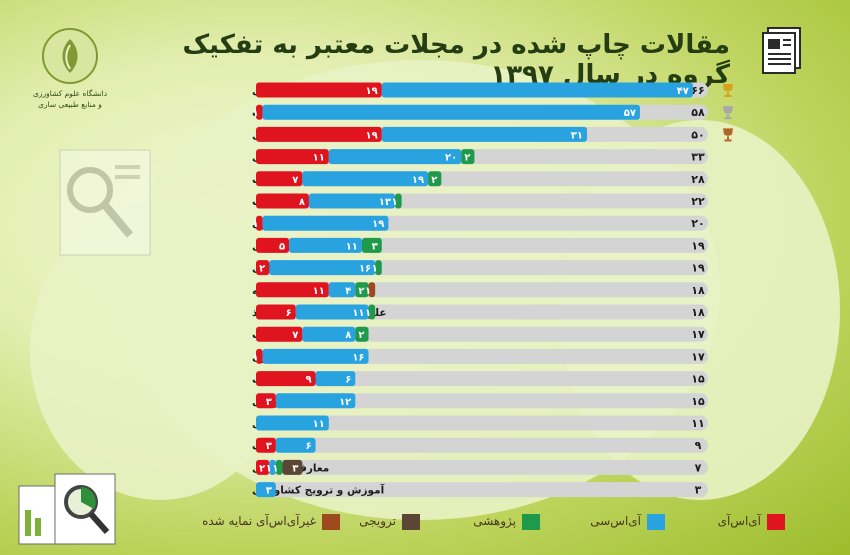 Image resolution: width=850 pixels, height=555 pixels. What do you see at coordinates (345, 402) in the screenshot?
I see `segment-value-label: ۱۲` at bounding box center [345, 402].